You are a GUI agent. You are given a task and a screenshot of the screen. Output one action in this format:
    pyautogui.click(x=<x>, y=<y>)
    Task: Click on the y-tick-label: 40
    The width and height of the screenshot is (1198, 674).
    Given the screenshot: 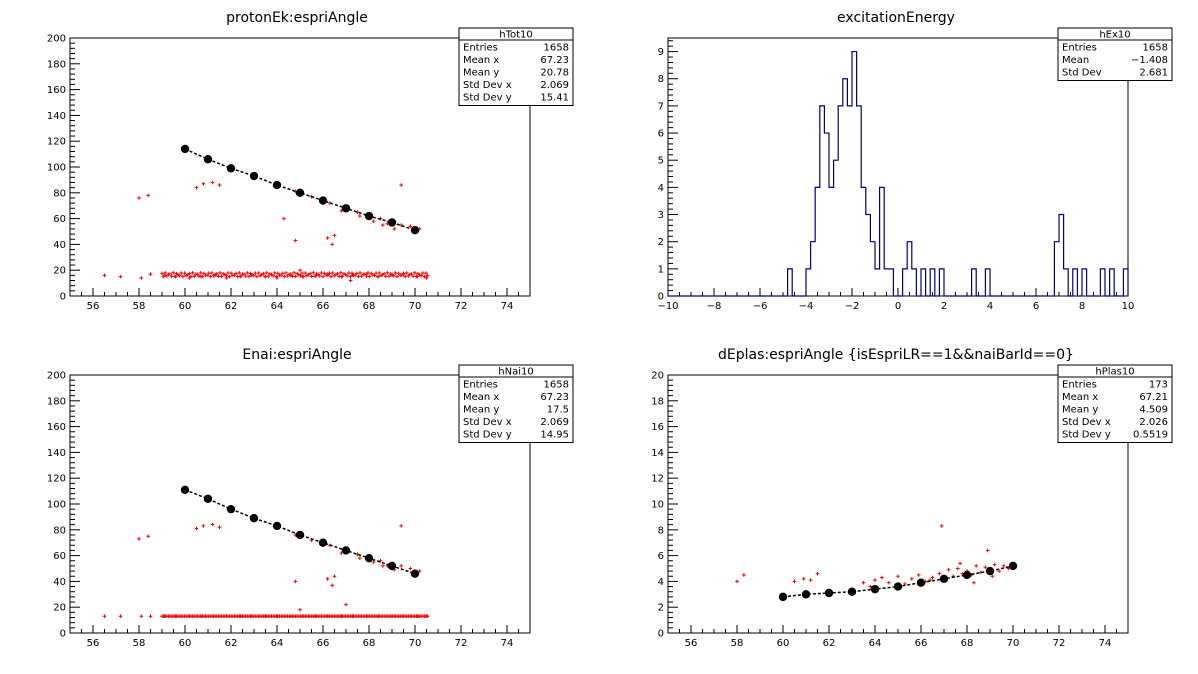 What is the action you would take?
    pyautogui.click(x=59, y=582)
    